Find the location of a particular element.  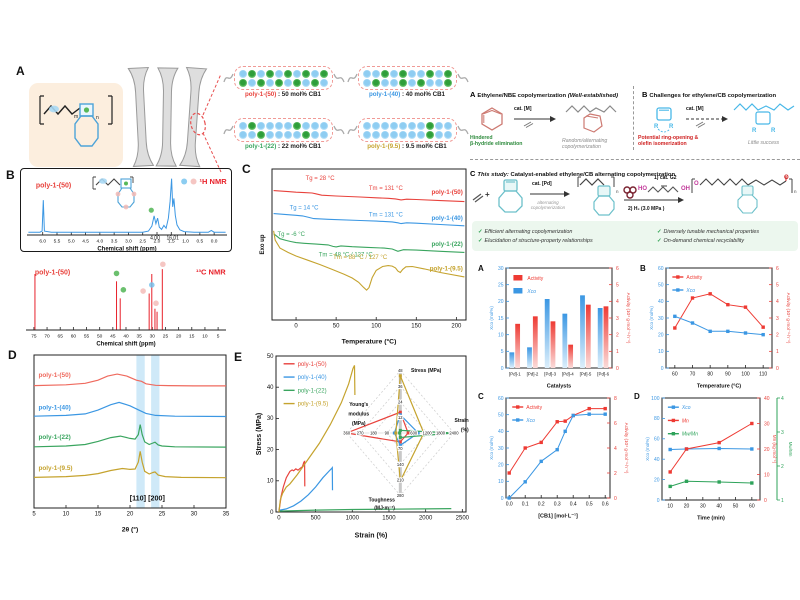

svg-text: 2θ (°) is located at coordinates (130, 530).